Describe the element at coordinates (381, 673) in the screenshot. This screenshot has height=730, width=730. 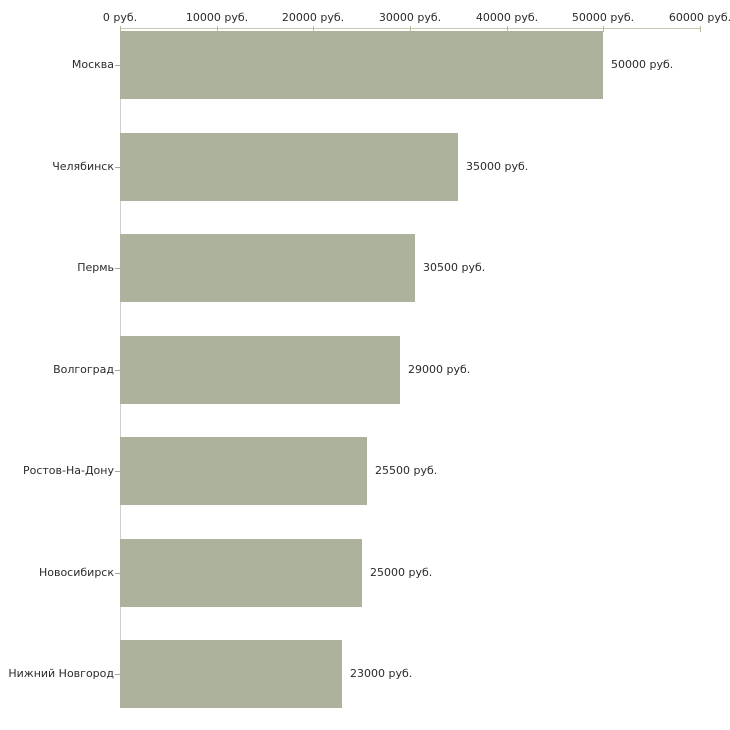
I see `bar-value-label: 23000 руб.` at that location.